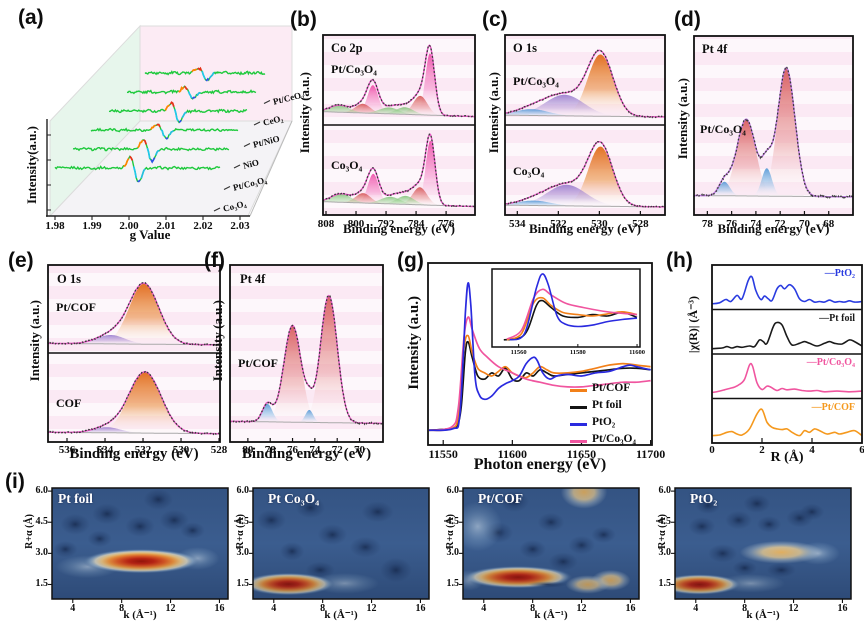 The width and height of the screenshot is (864, 631). I want to click on panel-f, so click(306, 353).